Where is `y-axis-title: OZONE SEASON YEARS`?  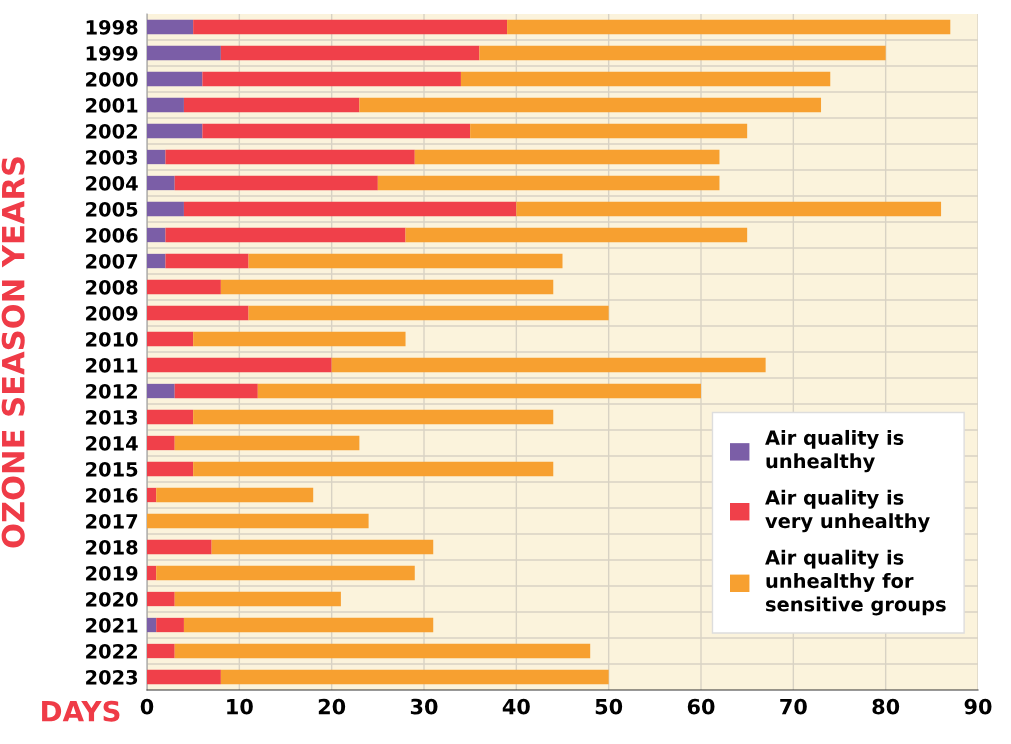 y-axis-title: OZONE SEASON YEARS is located at coordinates (13, 352).